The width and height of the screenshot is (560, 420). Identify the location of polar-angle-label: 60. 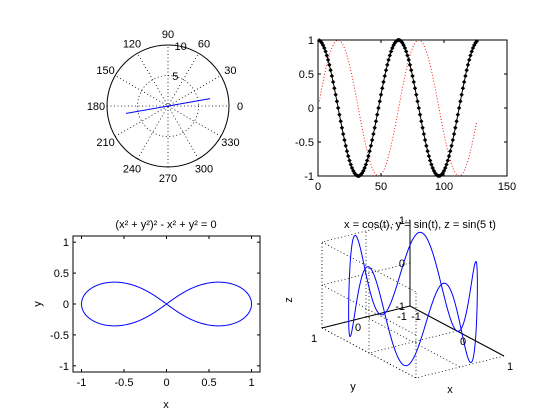
(204, 45).